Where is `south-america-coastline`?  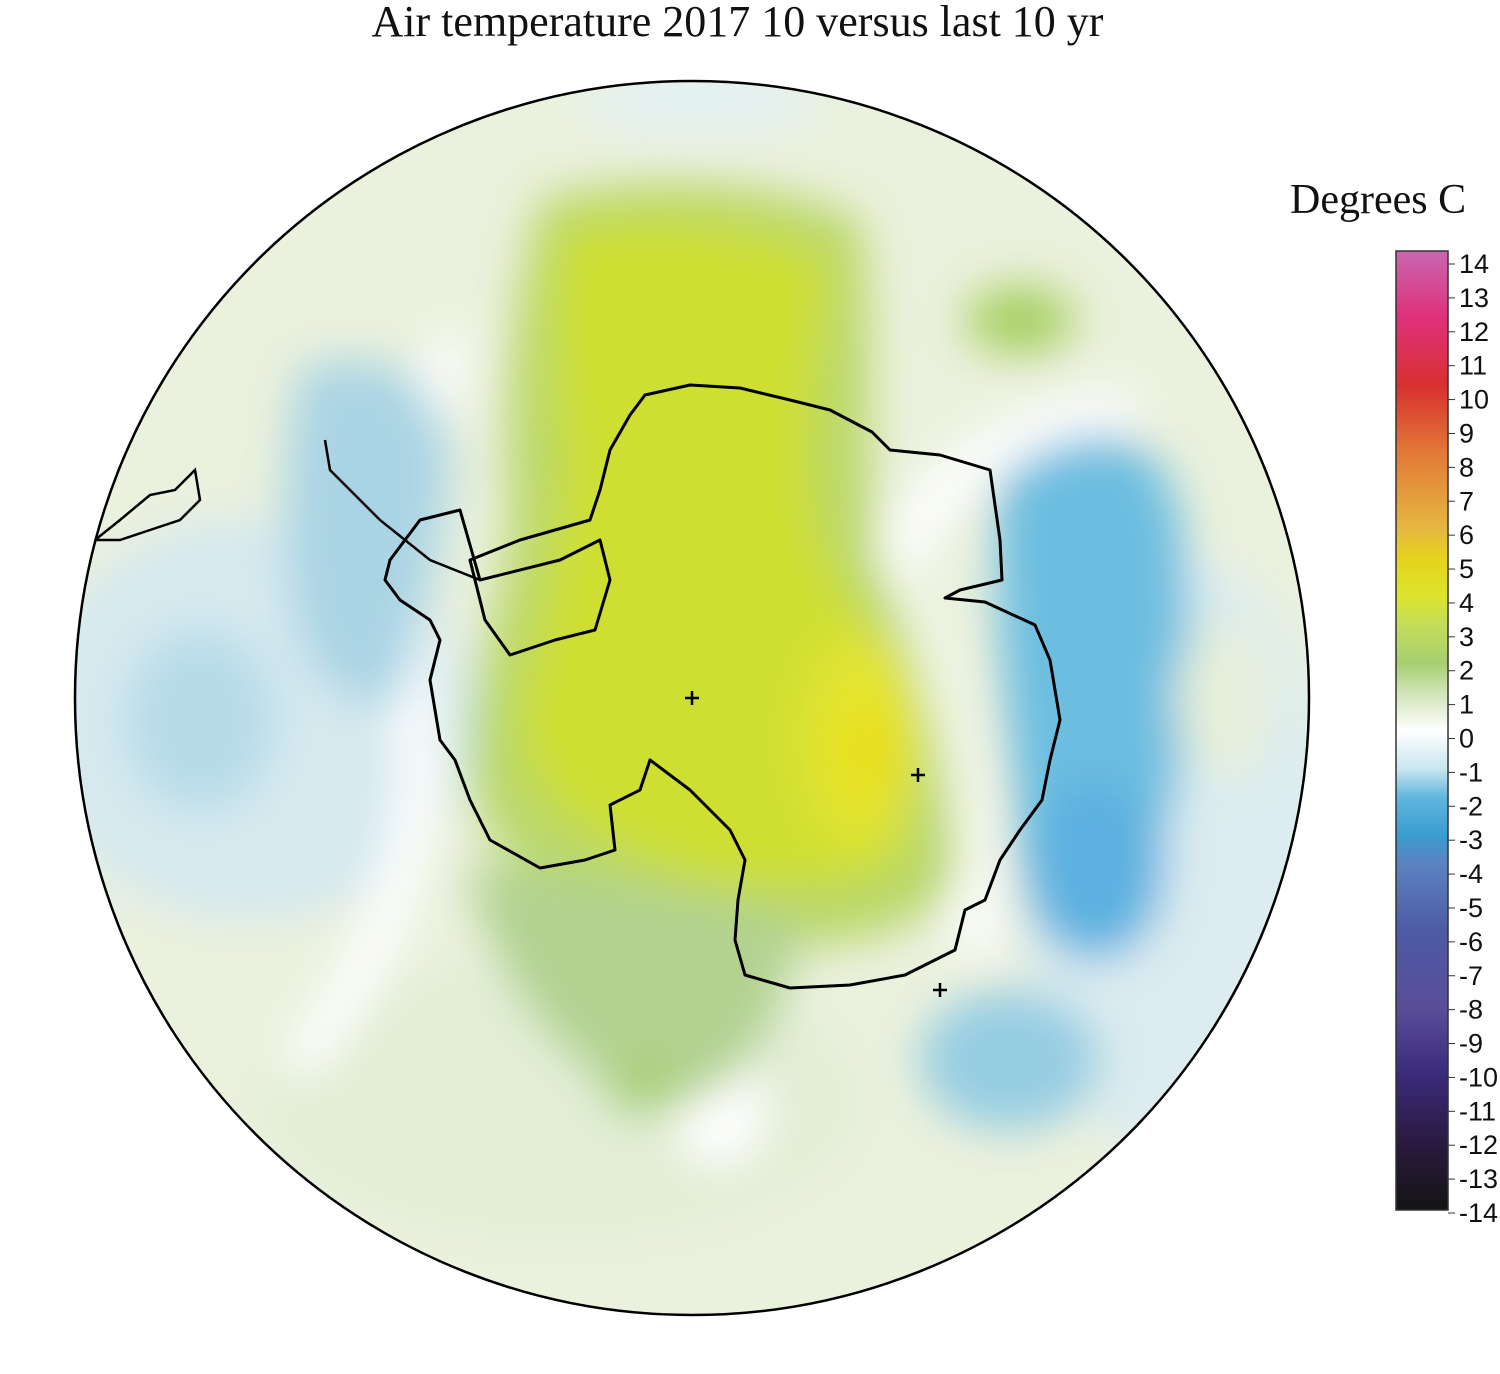 south-america-coastline is located at coordinates (146, 504).